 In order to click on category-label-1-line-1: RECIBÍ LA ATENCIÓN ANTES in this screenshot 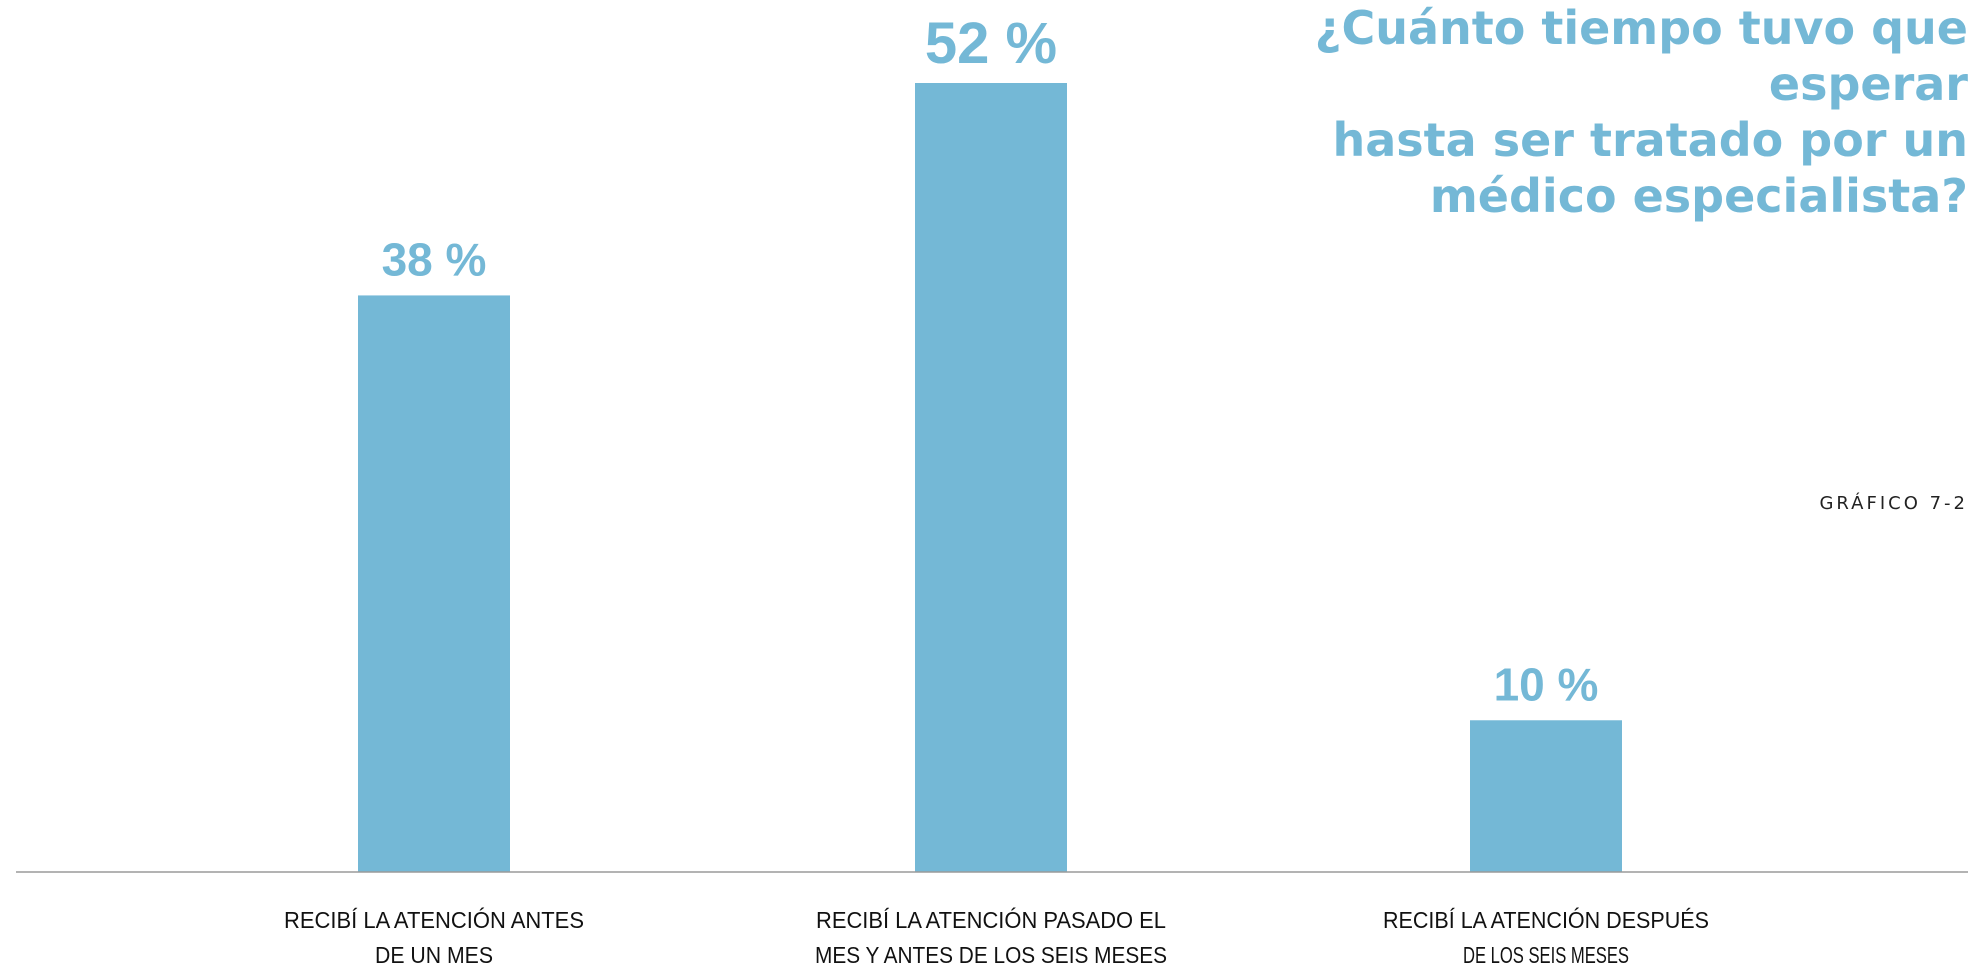, I will do `click(434, 920)`.